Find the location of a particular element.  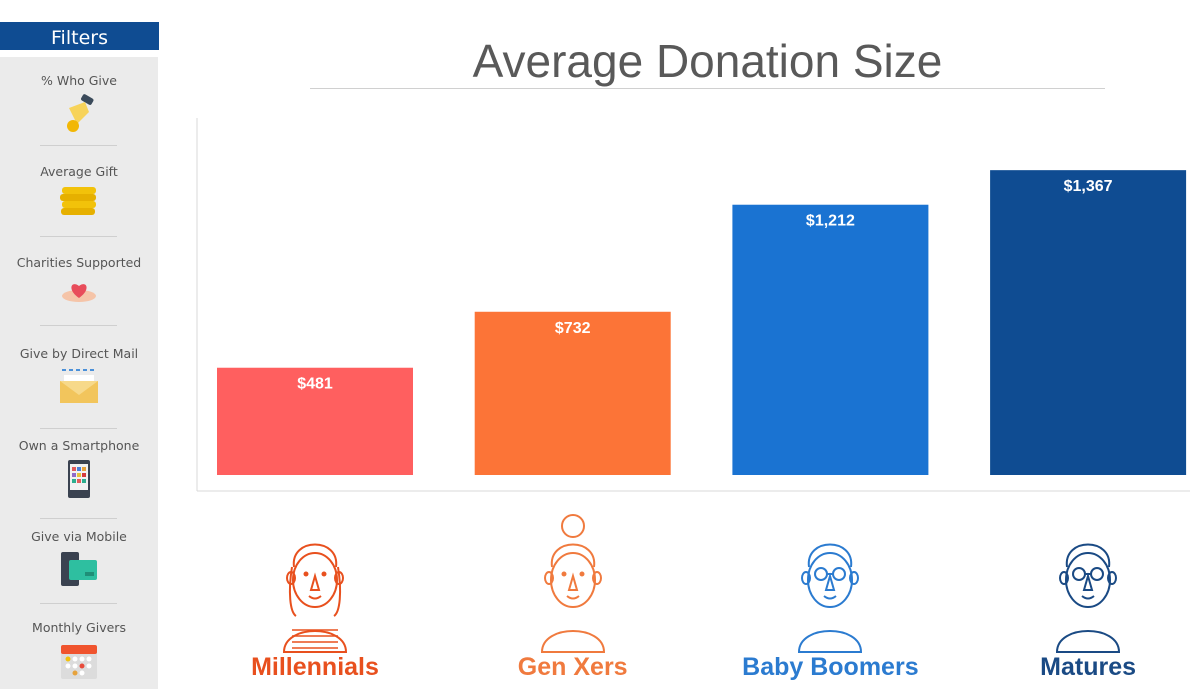

category-label: Gen Xers is located at coordinates (572, 667).